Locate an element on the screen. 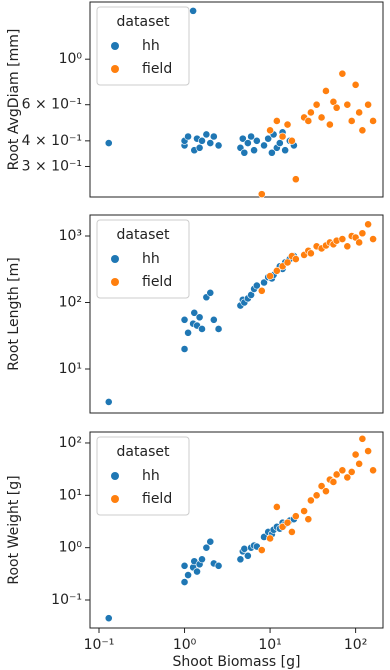 The width and height of the screenshot is (390, 670). y-axis-label: Root AvgDiam [mm] is located at coordinates (14, 100).